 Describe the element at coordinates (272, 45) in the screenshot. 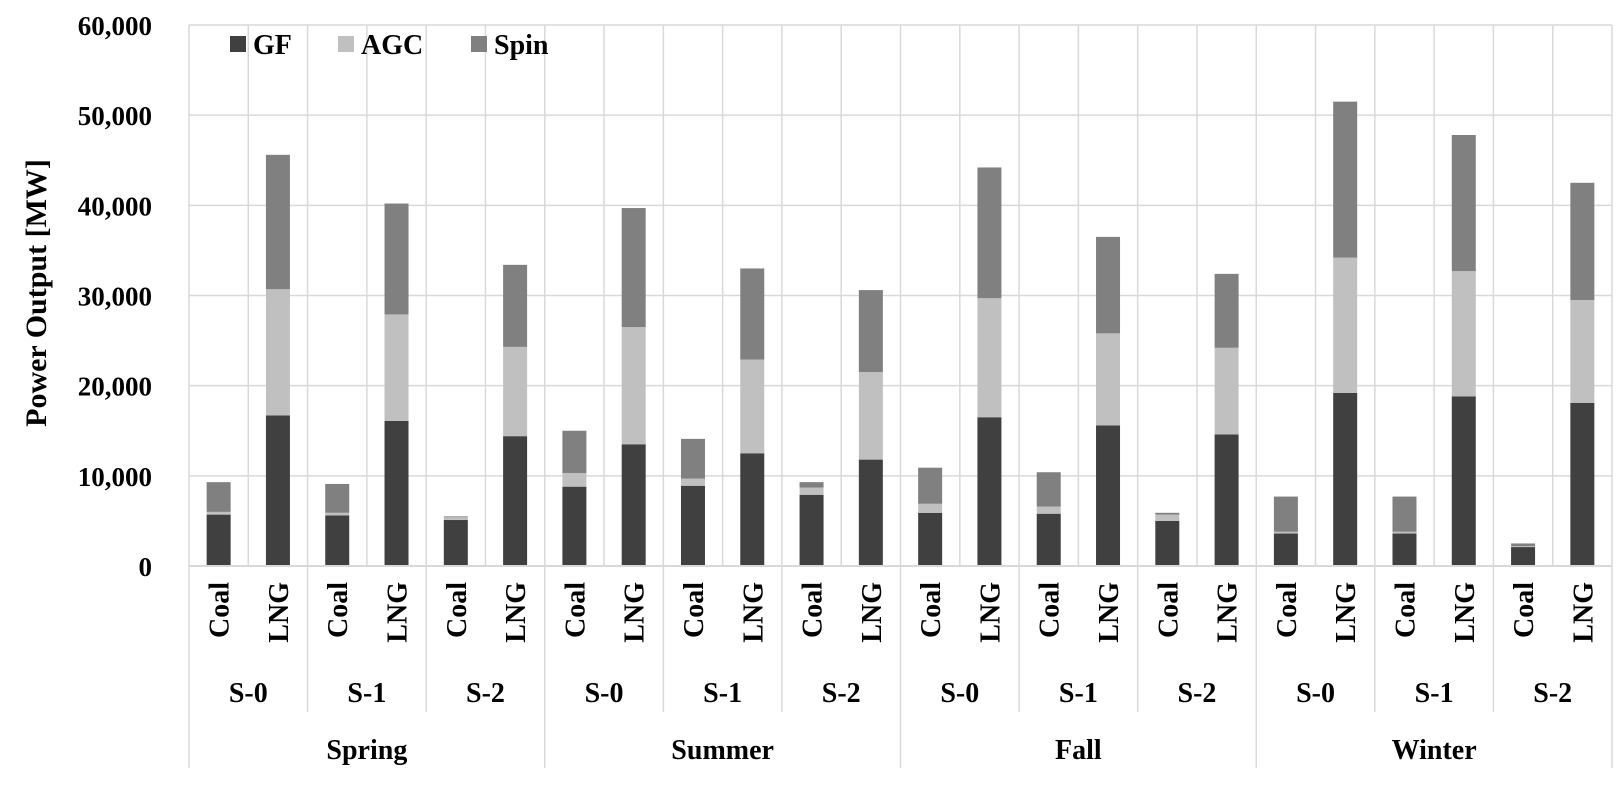

I see `legend-label-gf: GF` at that location.